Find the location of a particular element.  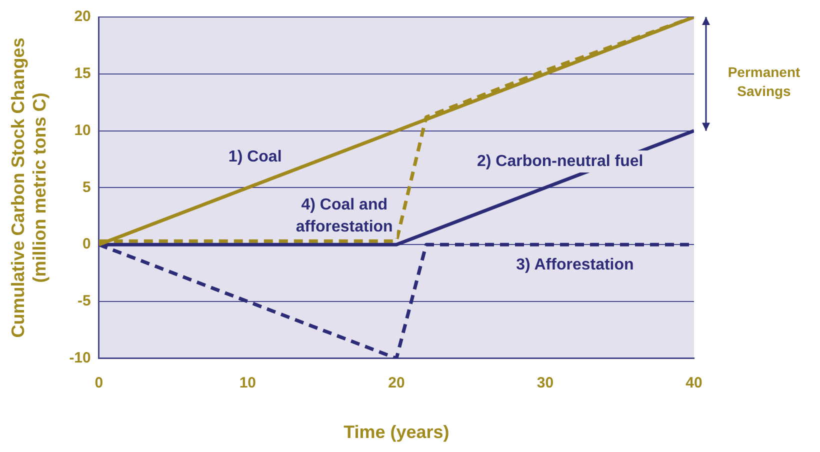

x-tick-label: 20 is located at coordinates (396, 383).